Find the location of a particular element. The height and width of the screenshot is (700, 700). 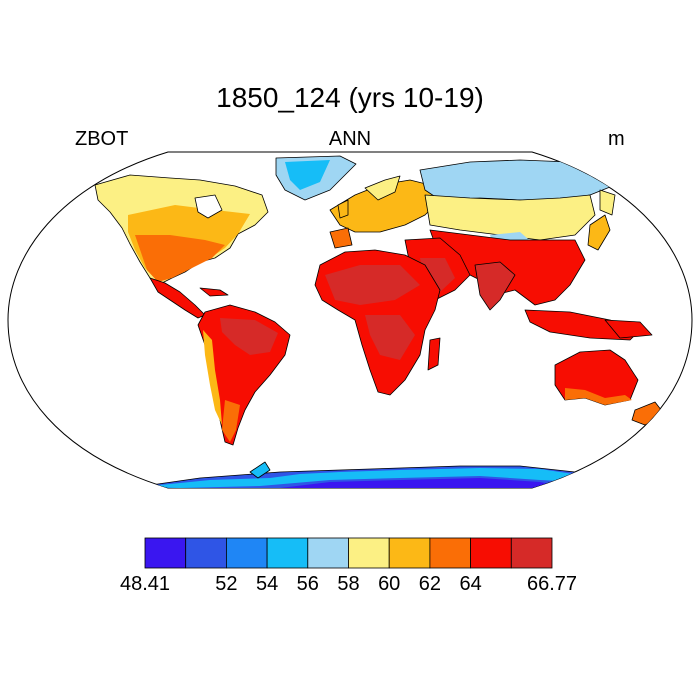

patagonia is located at coordinates (231, 421).